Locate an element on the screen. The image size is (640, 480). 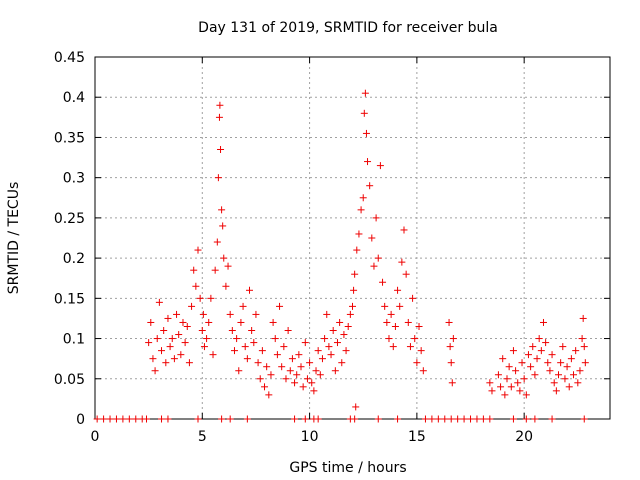
y-tick-label: 0.3 is located at coordinates (74, 179).